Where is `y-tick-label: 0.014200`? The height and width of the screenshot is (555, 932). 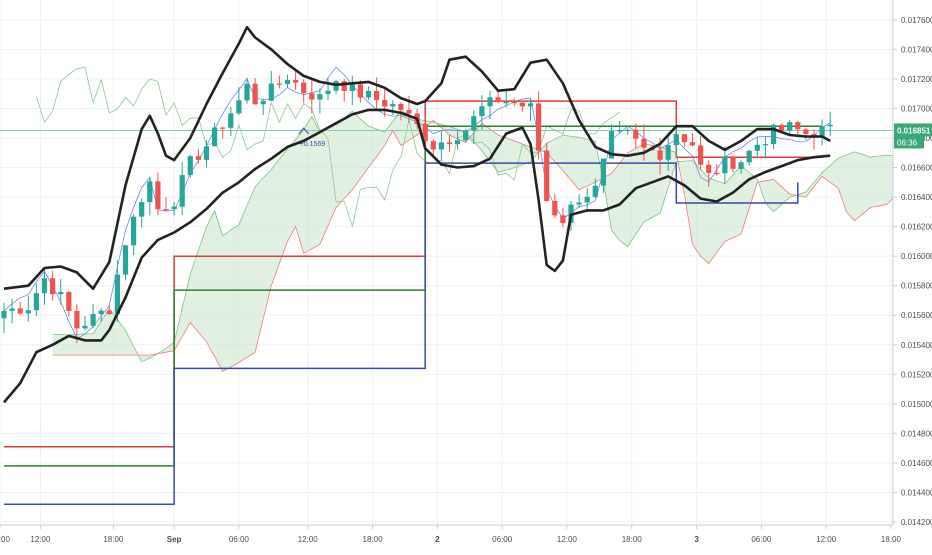
y-tick-label: 0.014200 is located at coordinates (916, 522).